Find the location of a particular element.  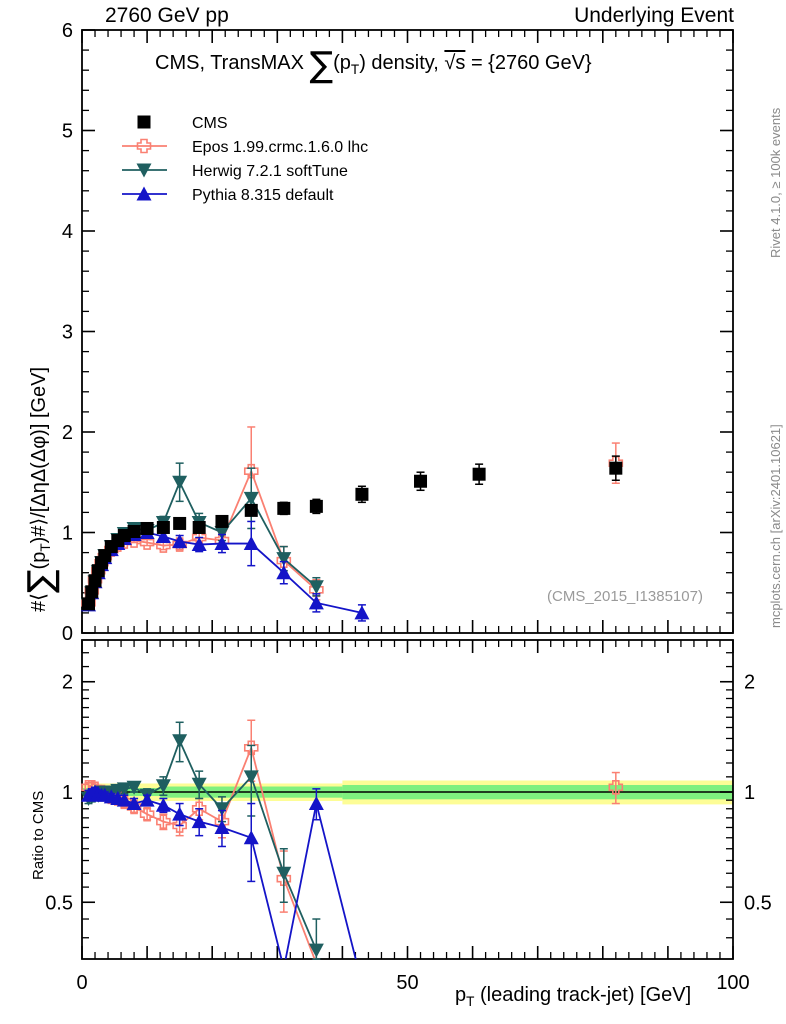

x-axis-title: pT (leading track-jet) [GeV] is located at coordinates (573, 996).